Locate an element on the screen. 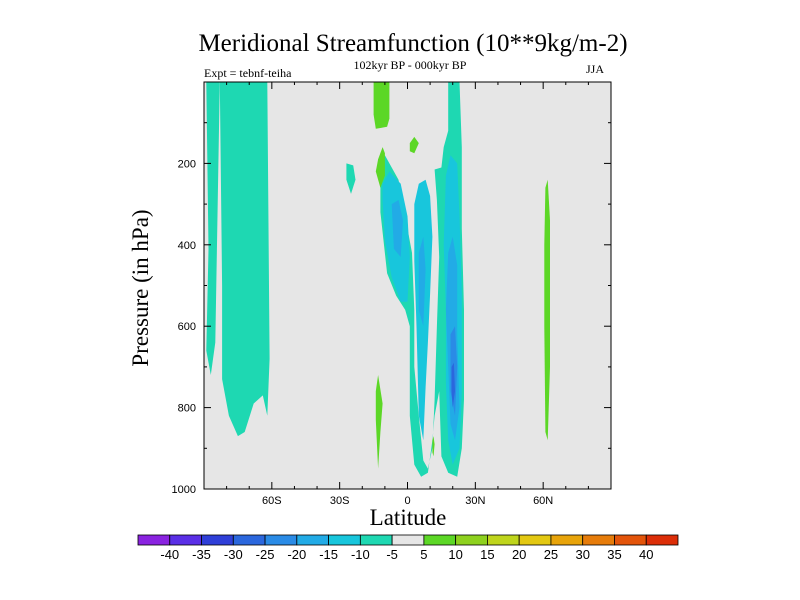 The width and height of the screenshot is (800, 600). colorbar-label: -35 is located at coordinates (201, 554).